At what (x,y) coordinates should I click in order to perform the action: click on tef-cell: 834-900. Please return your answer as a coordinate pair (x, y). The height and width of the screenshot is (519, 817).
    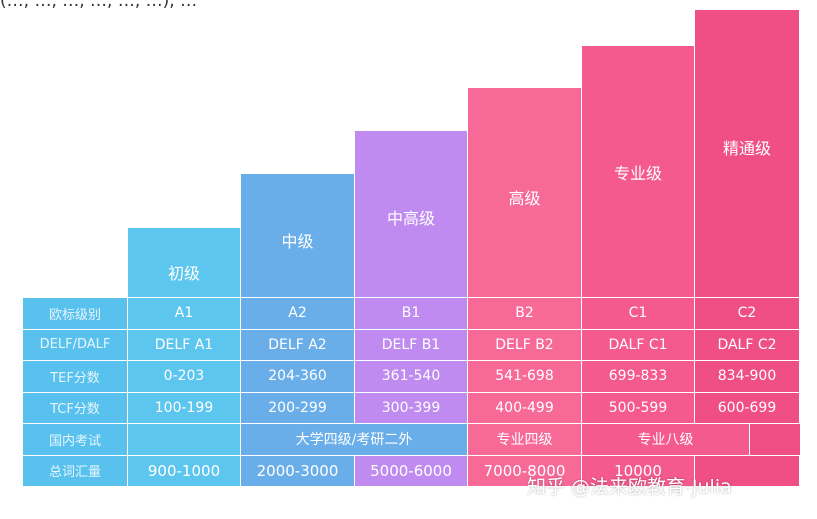
    Looking at the image, I should click on (747, 376).